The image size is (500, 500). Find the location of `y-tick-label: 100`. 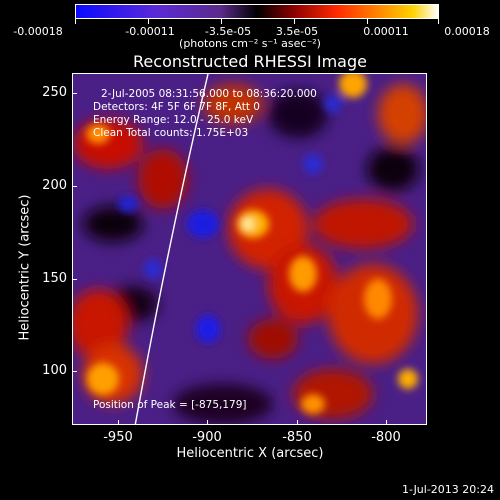

y-tick-label: 100 is located at coordinates (54, 370).